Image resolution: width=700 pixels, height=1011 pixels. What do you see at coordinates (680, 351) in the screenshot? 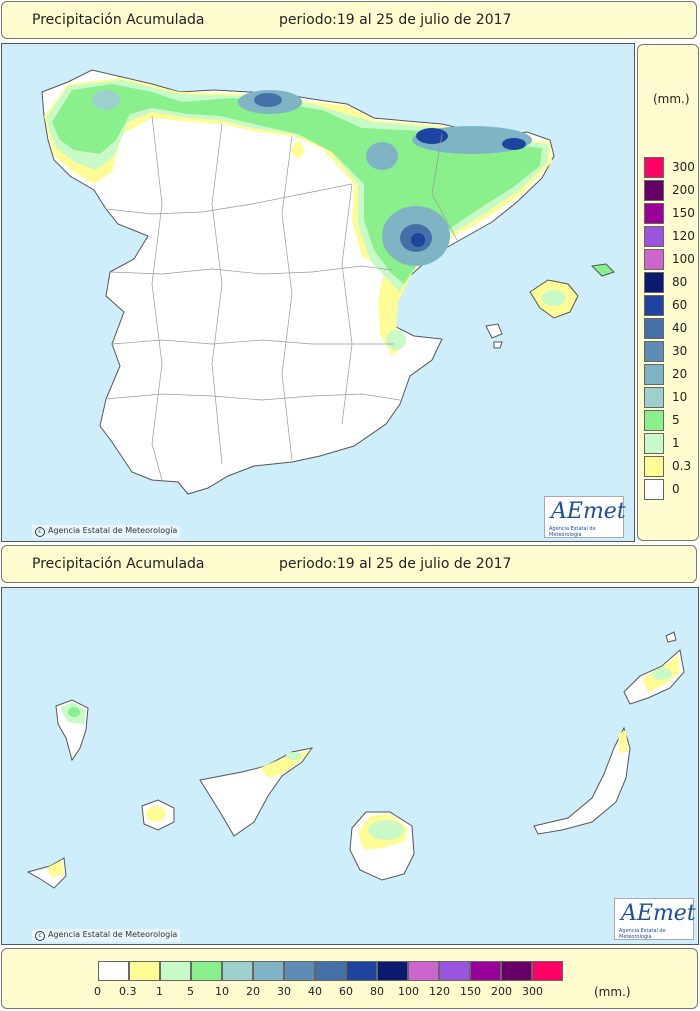
I see `vertical-legend-label: 30` at bounding box center [680, 351].